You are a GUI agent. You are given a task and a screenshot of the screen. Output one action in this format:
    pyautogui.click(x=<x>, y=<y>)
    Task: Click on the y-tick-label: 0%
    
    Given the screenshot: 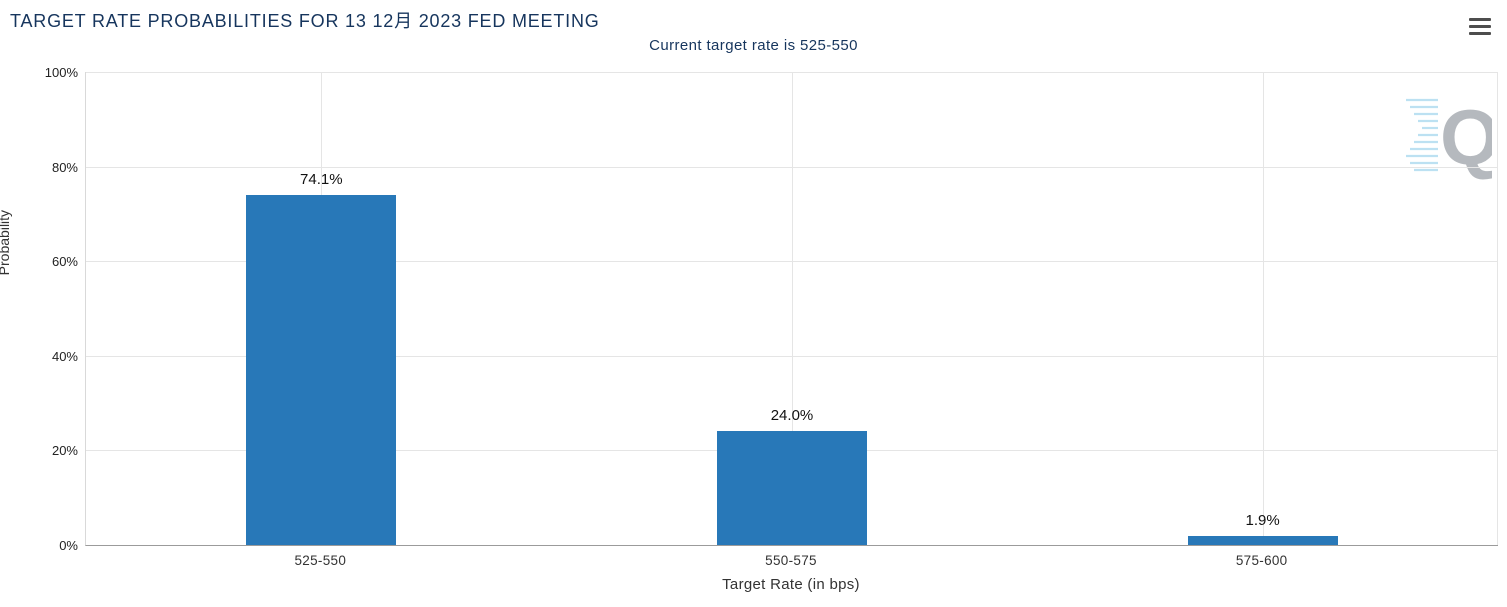 What is the action you would take?
    pyautogui.click(x=68, y=545)
    